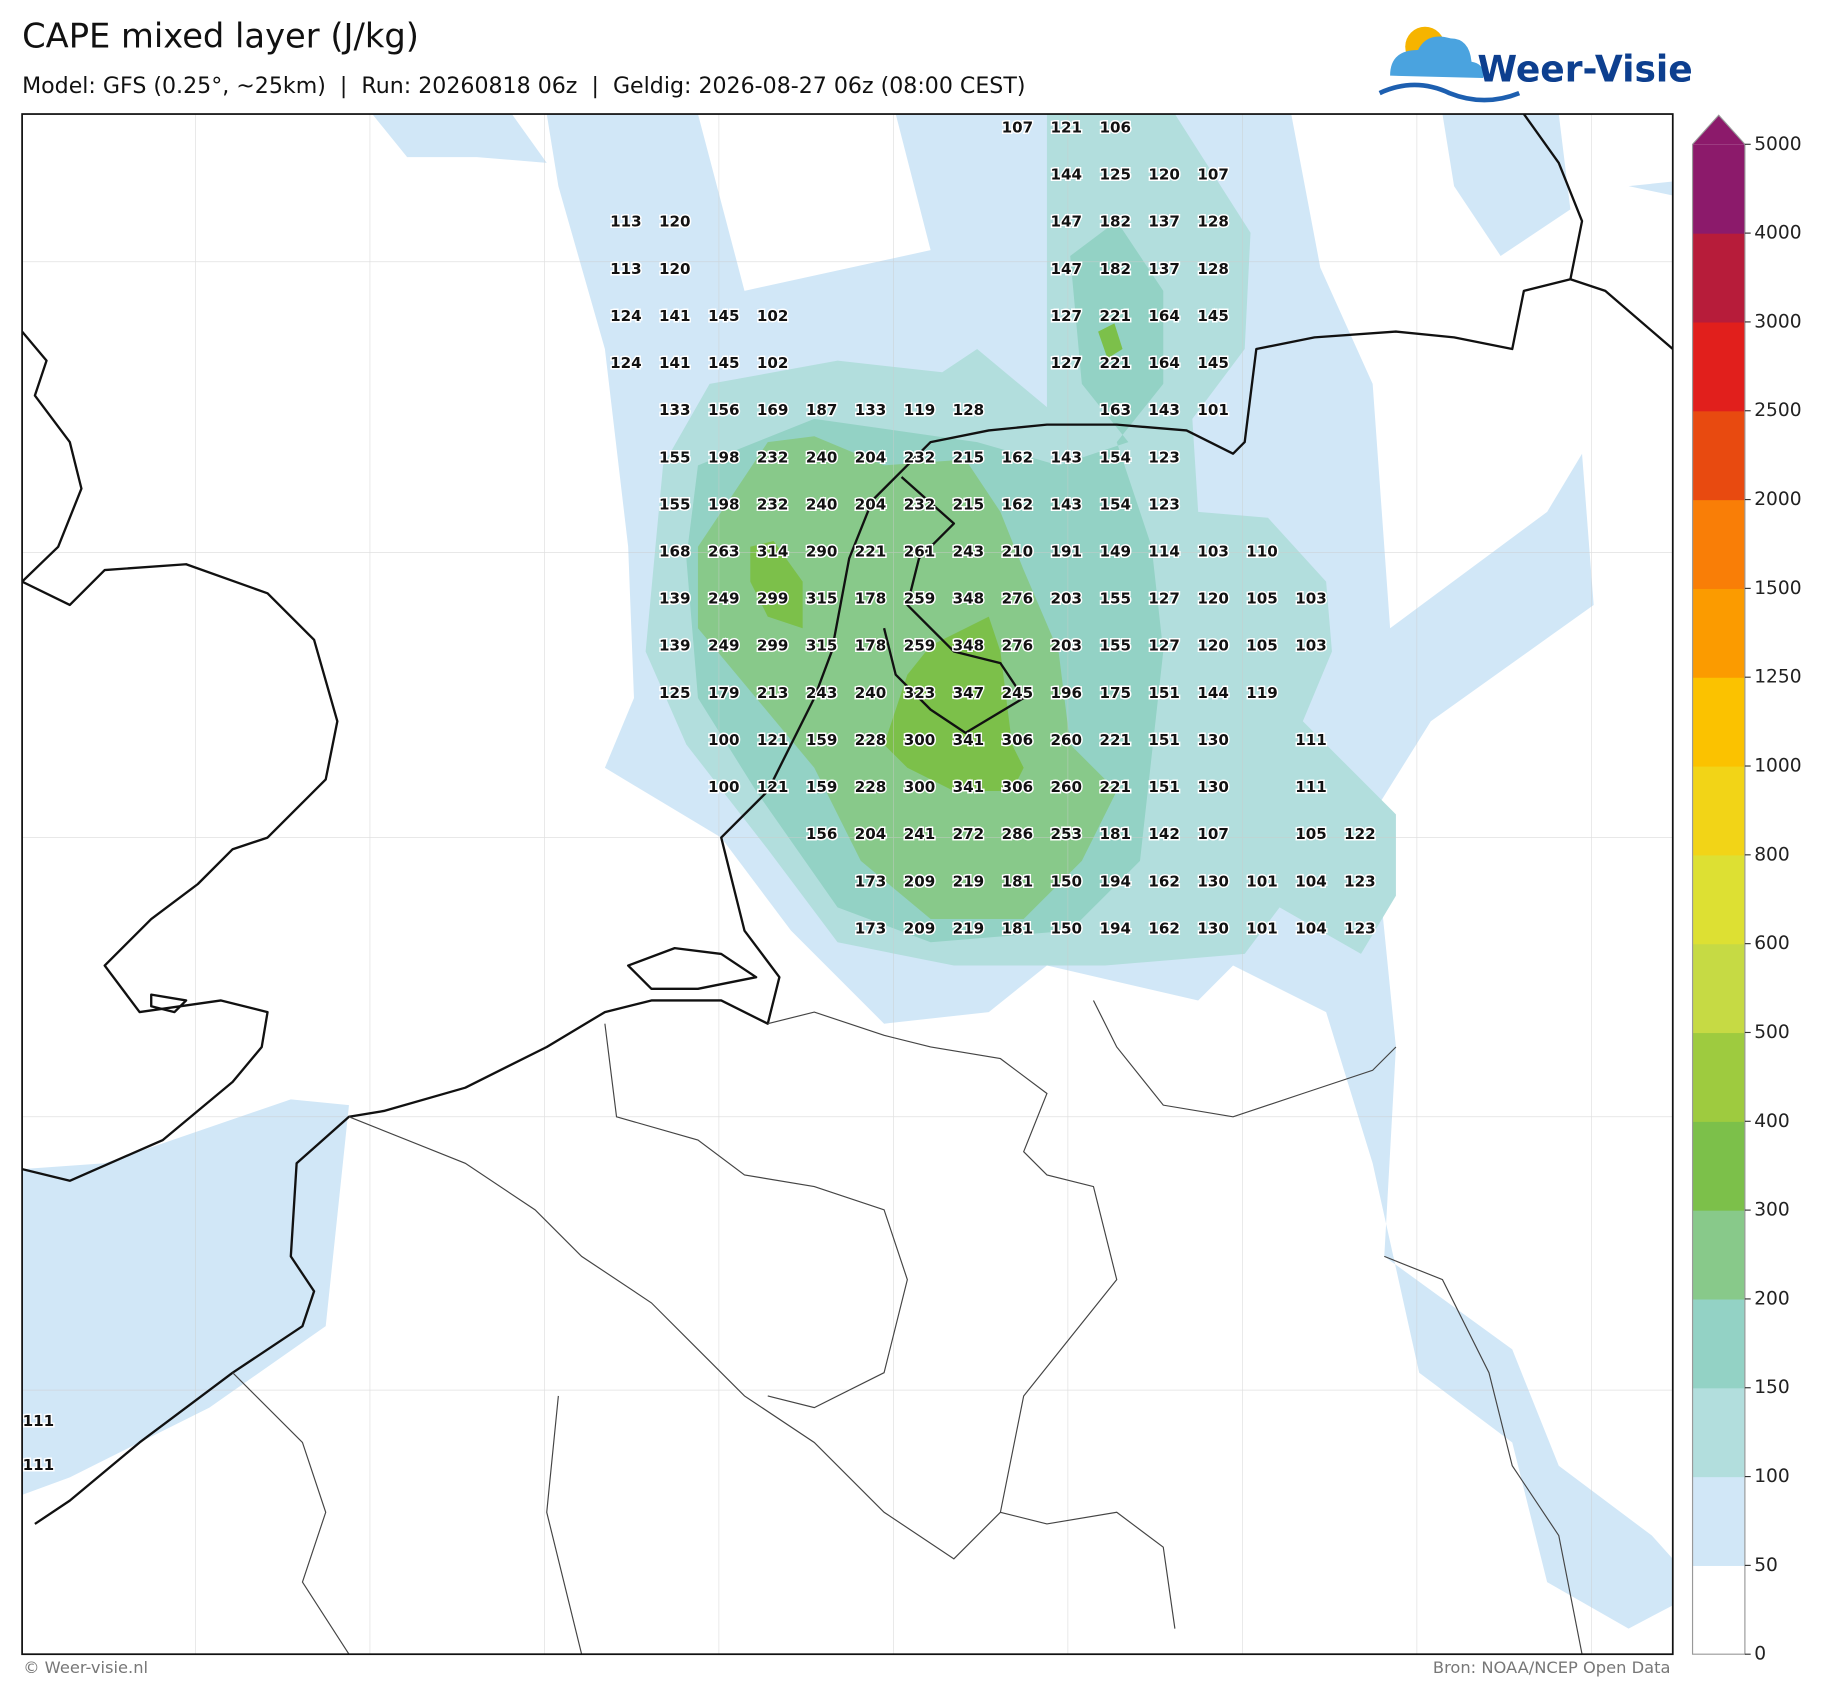 Image resolution: width=1824 pixels, height=1681 pixels. Describe the element at coordinates (1262, 881) in the screenshot. I see `value-label: 101` at that location.